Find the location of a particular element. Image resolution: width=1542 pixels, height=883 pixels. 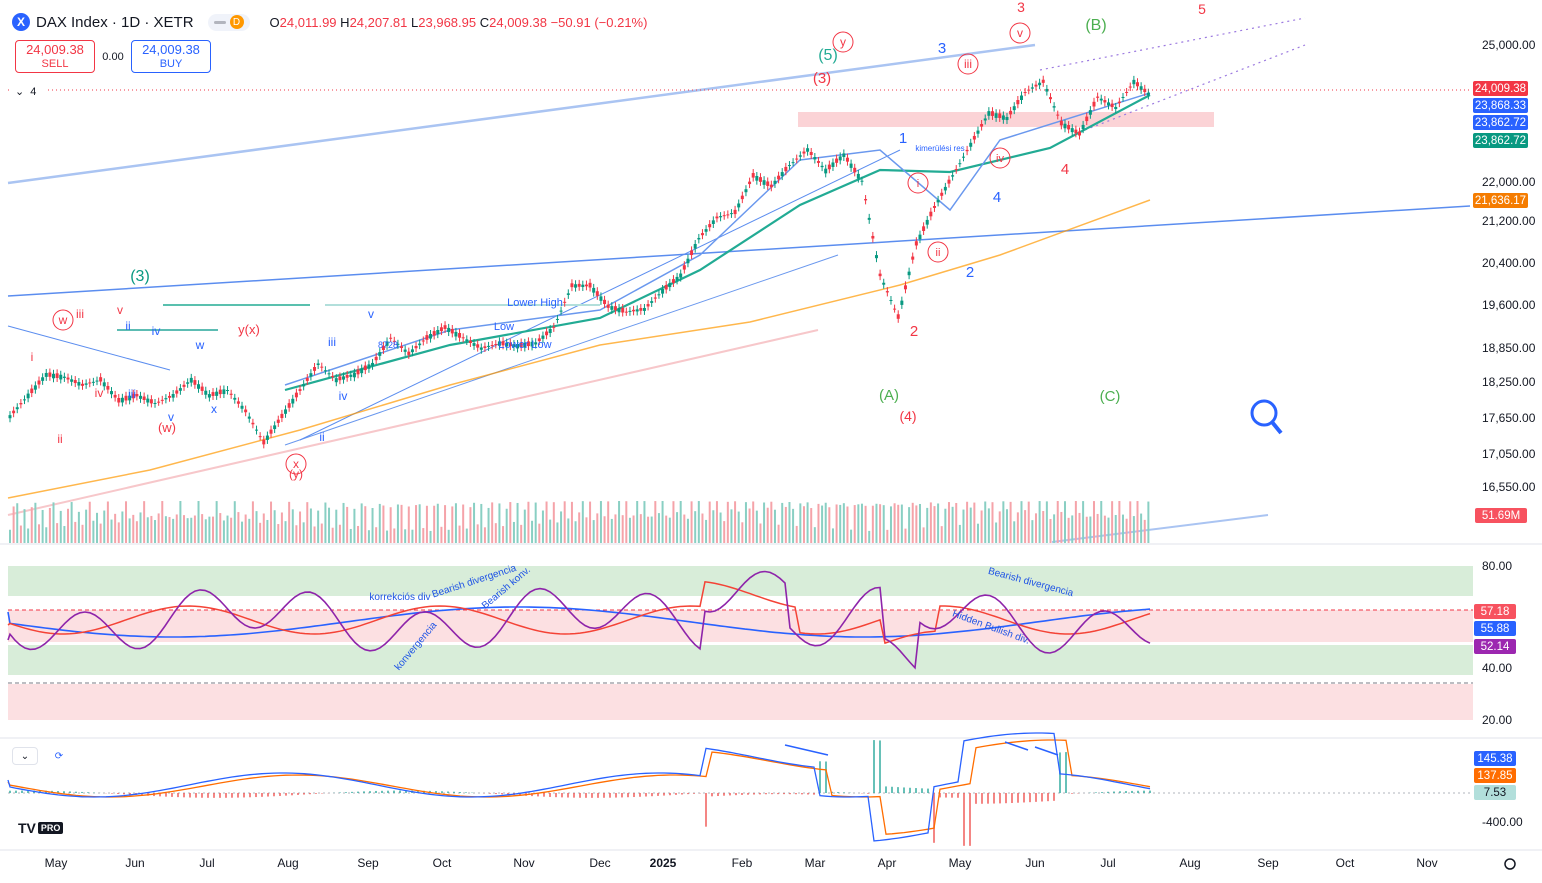

wave-label: 8728 is located at coordinates (388, 345).